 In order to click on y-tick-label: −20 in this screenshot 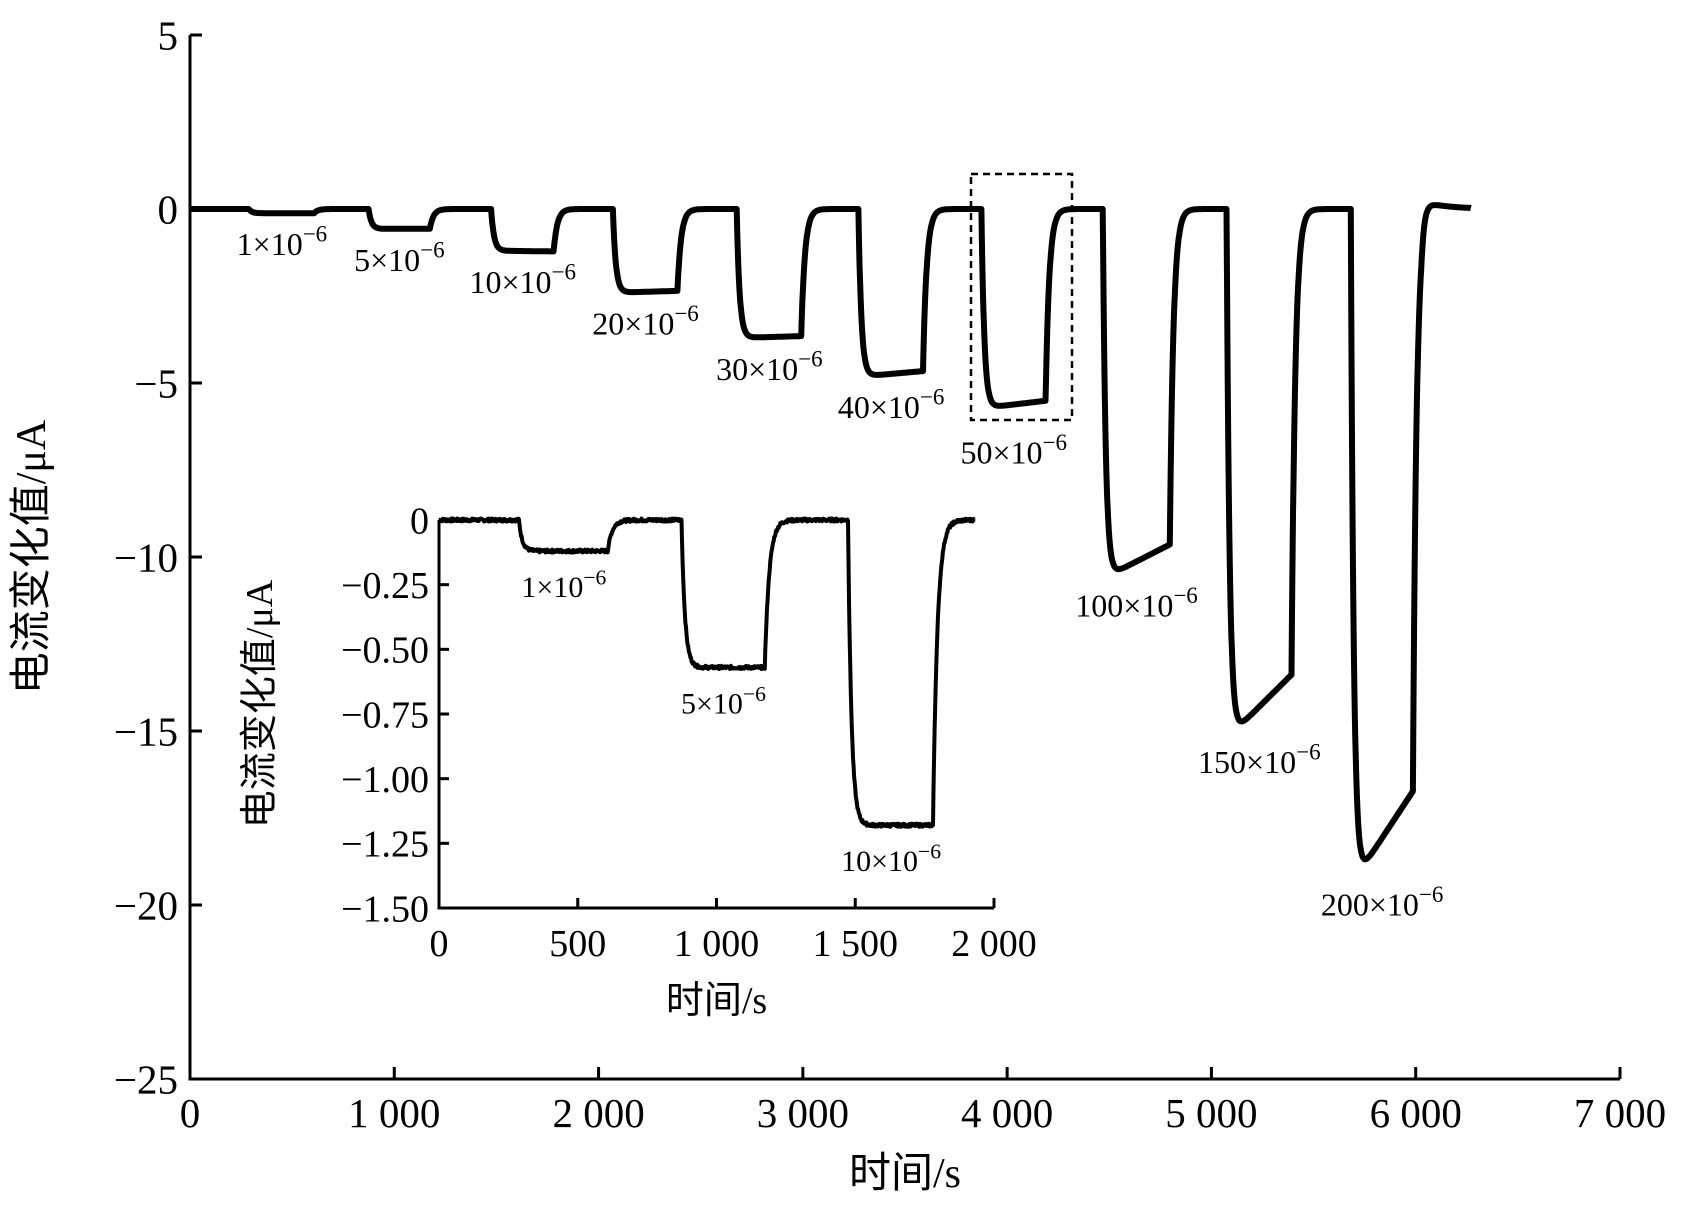, I will do `click(146, 905)`.